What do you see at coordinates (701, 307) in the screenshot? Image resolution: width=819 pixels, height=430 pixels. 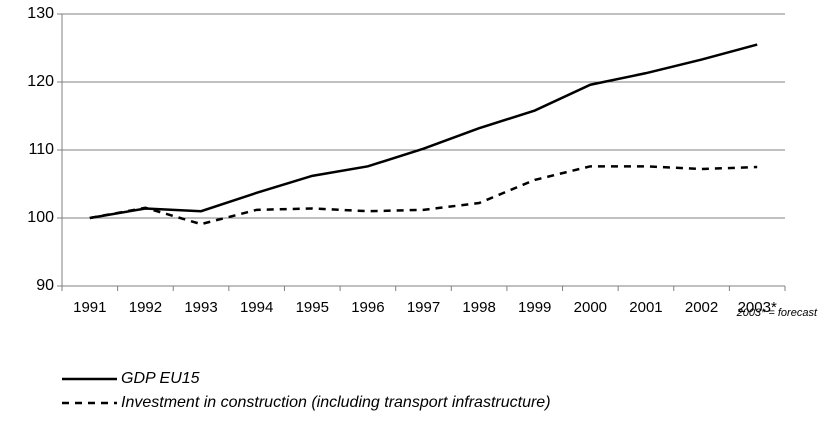 I see `x-tick-label: 2002` at bounding box center [701, 307].